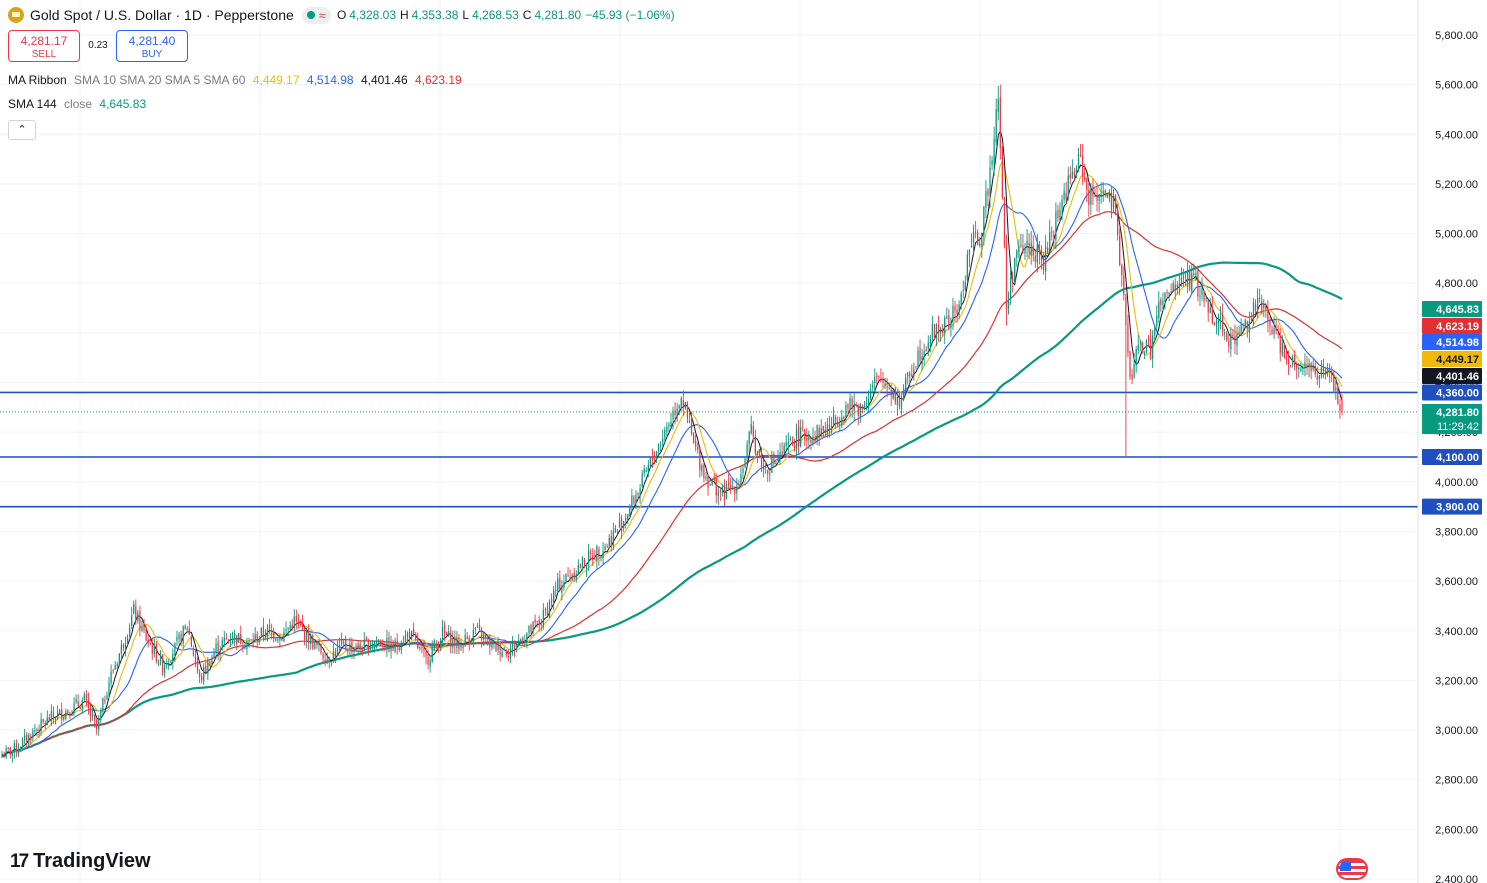  What do you see at coordinates (1457, 310) in the screenshot?
I see `ma-price-tag: 4,645.83` at bounding box center [1457, 310].